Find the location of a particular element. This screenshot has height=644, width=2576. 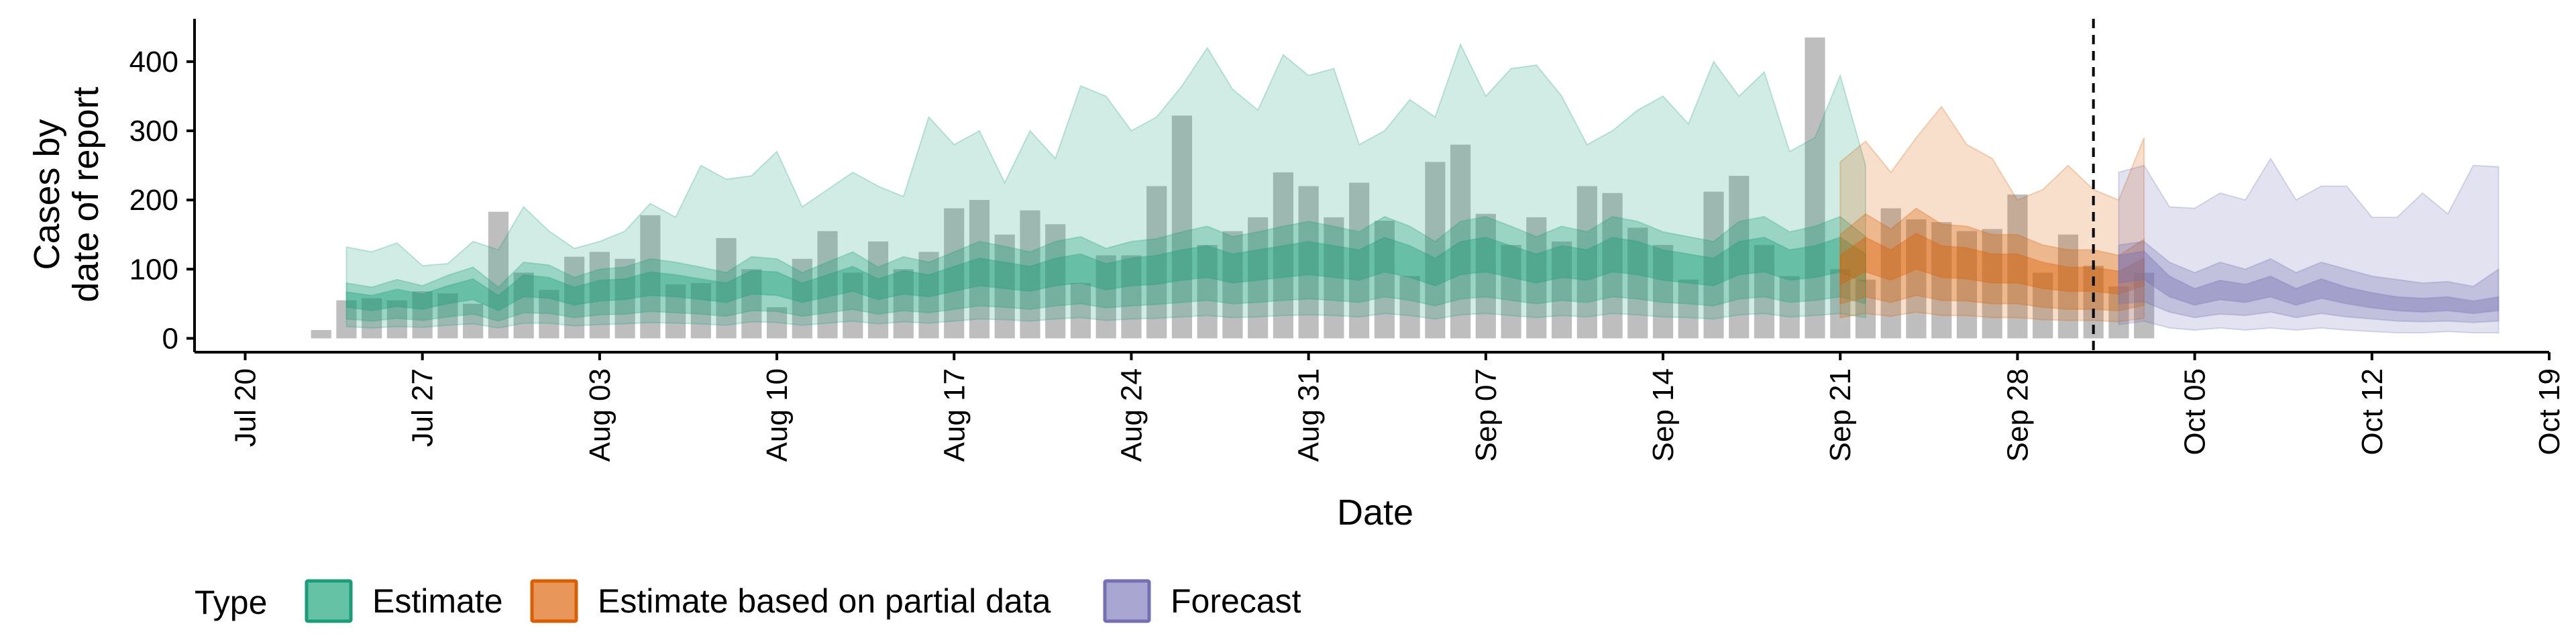

x-tick-label: Aug 24 is located at coordinates (1132, 415).